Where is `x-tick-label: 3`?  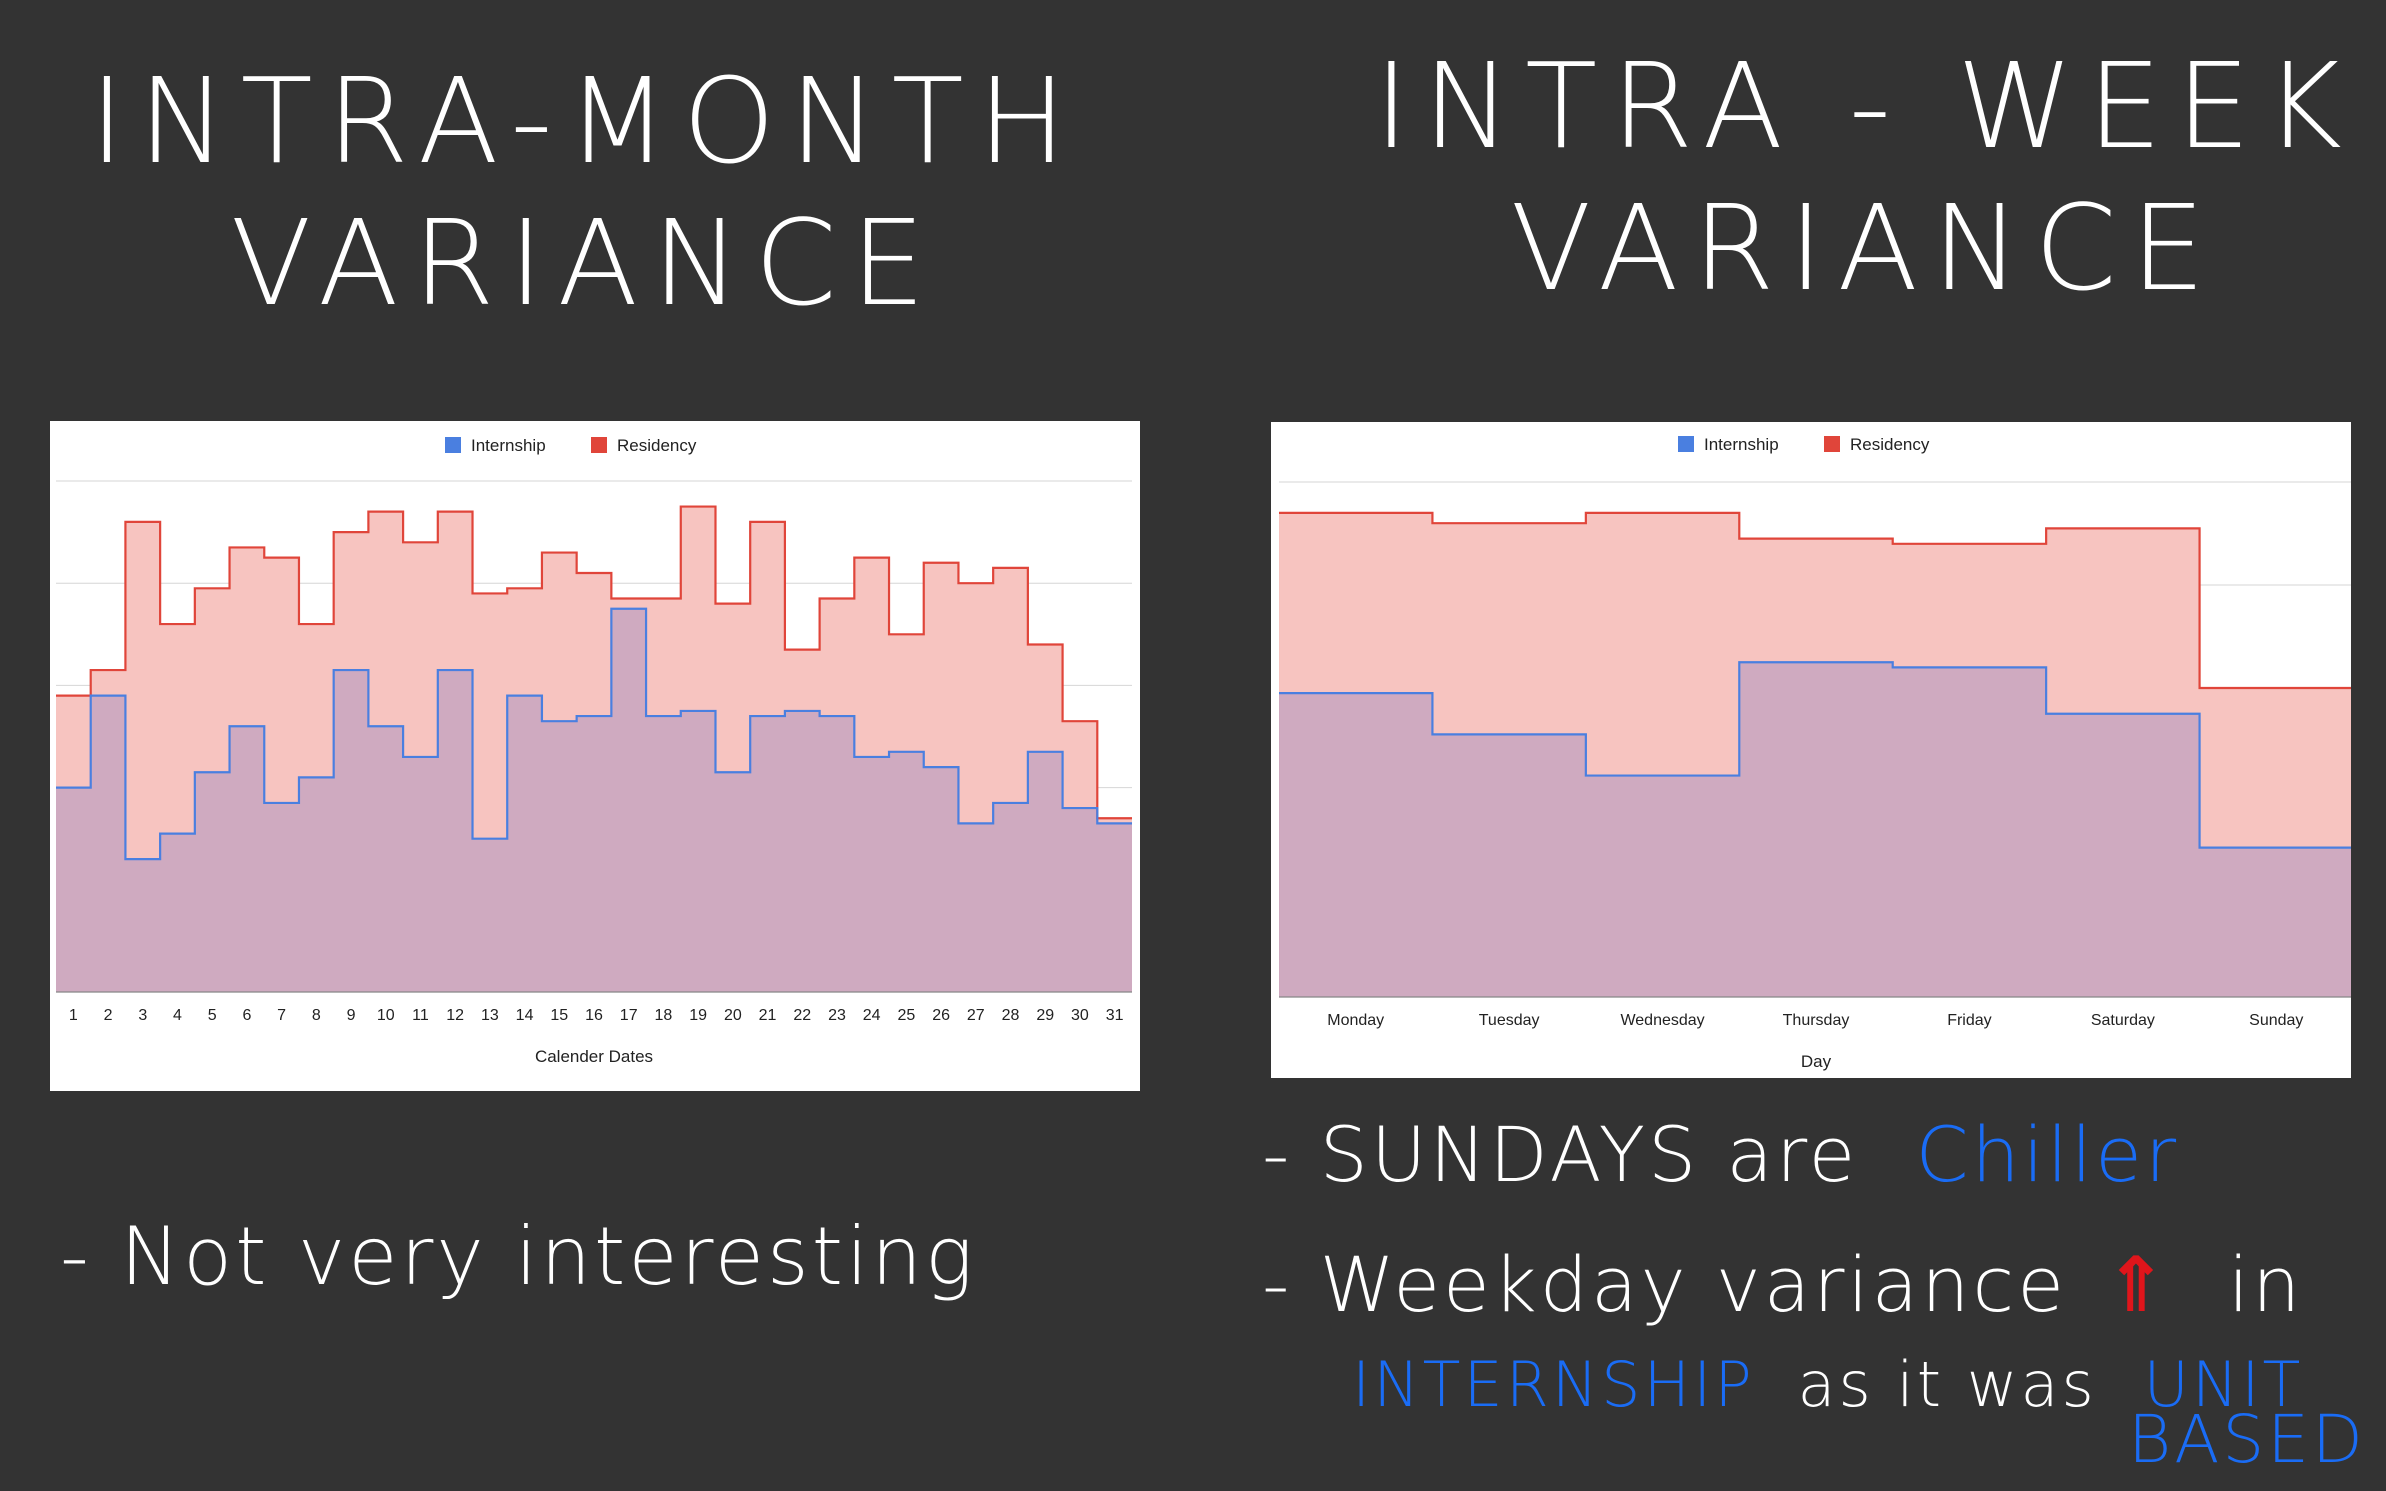 x-tick-label: 3 is located at coordinates (142, 1015).